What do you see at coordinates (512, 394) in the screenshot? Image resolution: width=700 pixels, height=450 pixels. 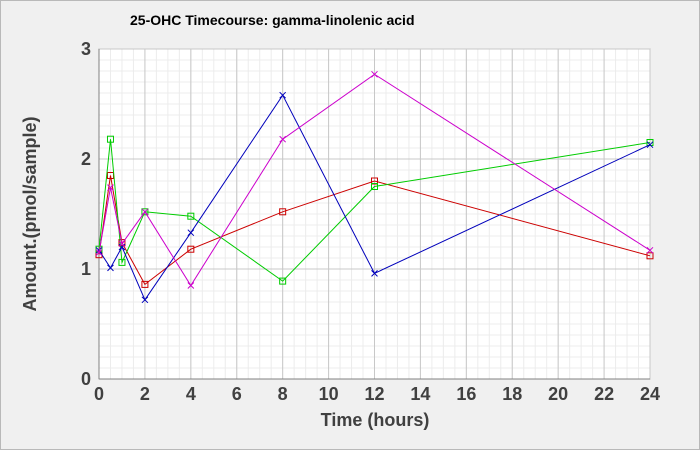 I see `x-tick-label: 18` at bounding box center [512, 394].